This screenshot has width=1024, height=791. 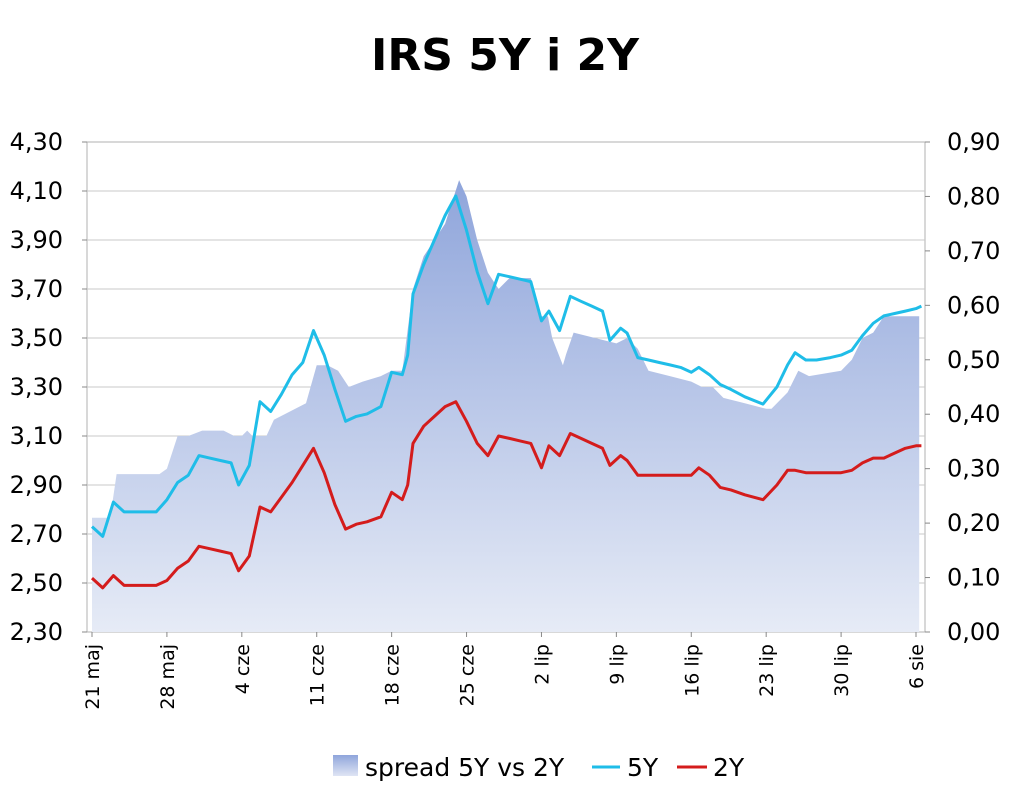 I want to click on left-tick-label: 2,70, so click(x=36, y=534).